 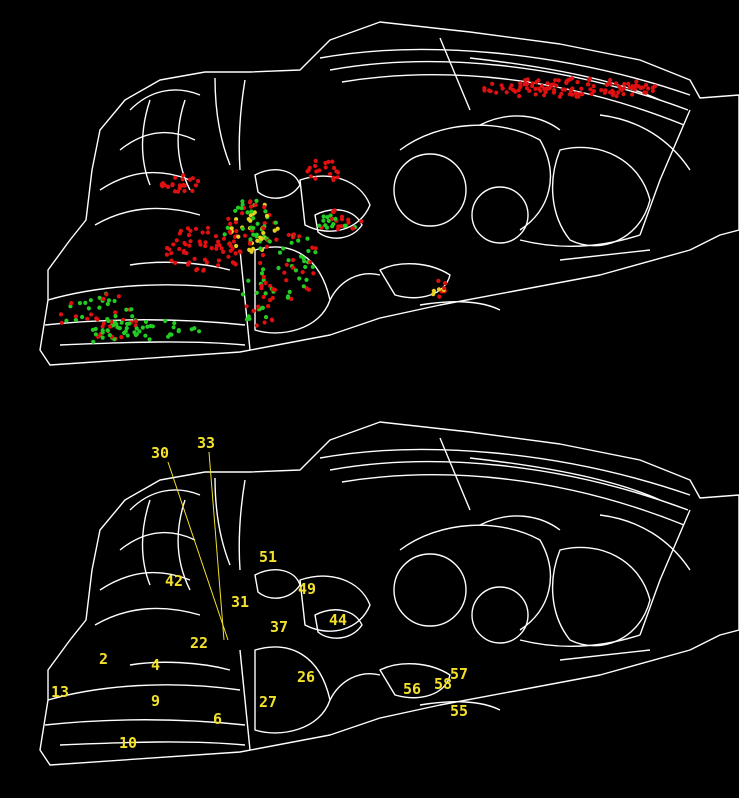 I want to click on region-label-44: 44, so click(x=338, y=620).